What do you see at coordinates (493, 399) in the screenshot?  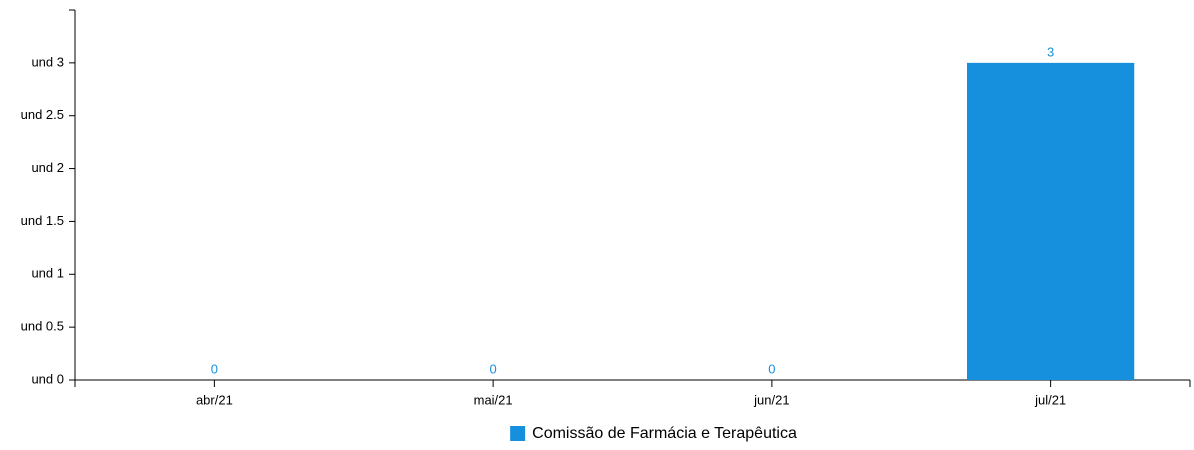 I see `x-tick-label: mai/21` at bounding box center [493, 399].